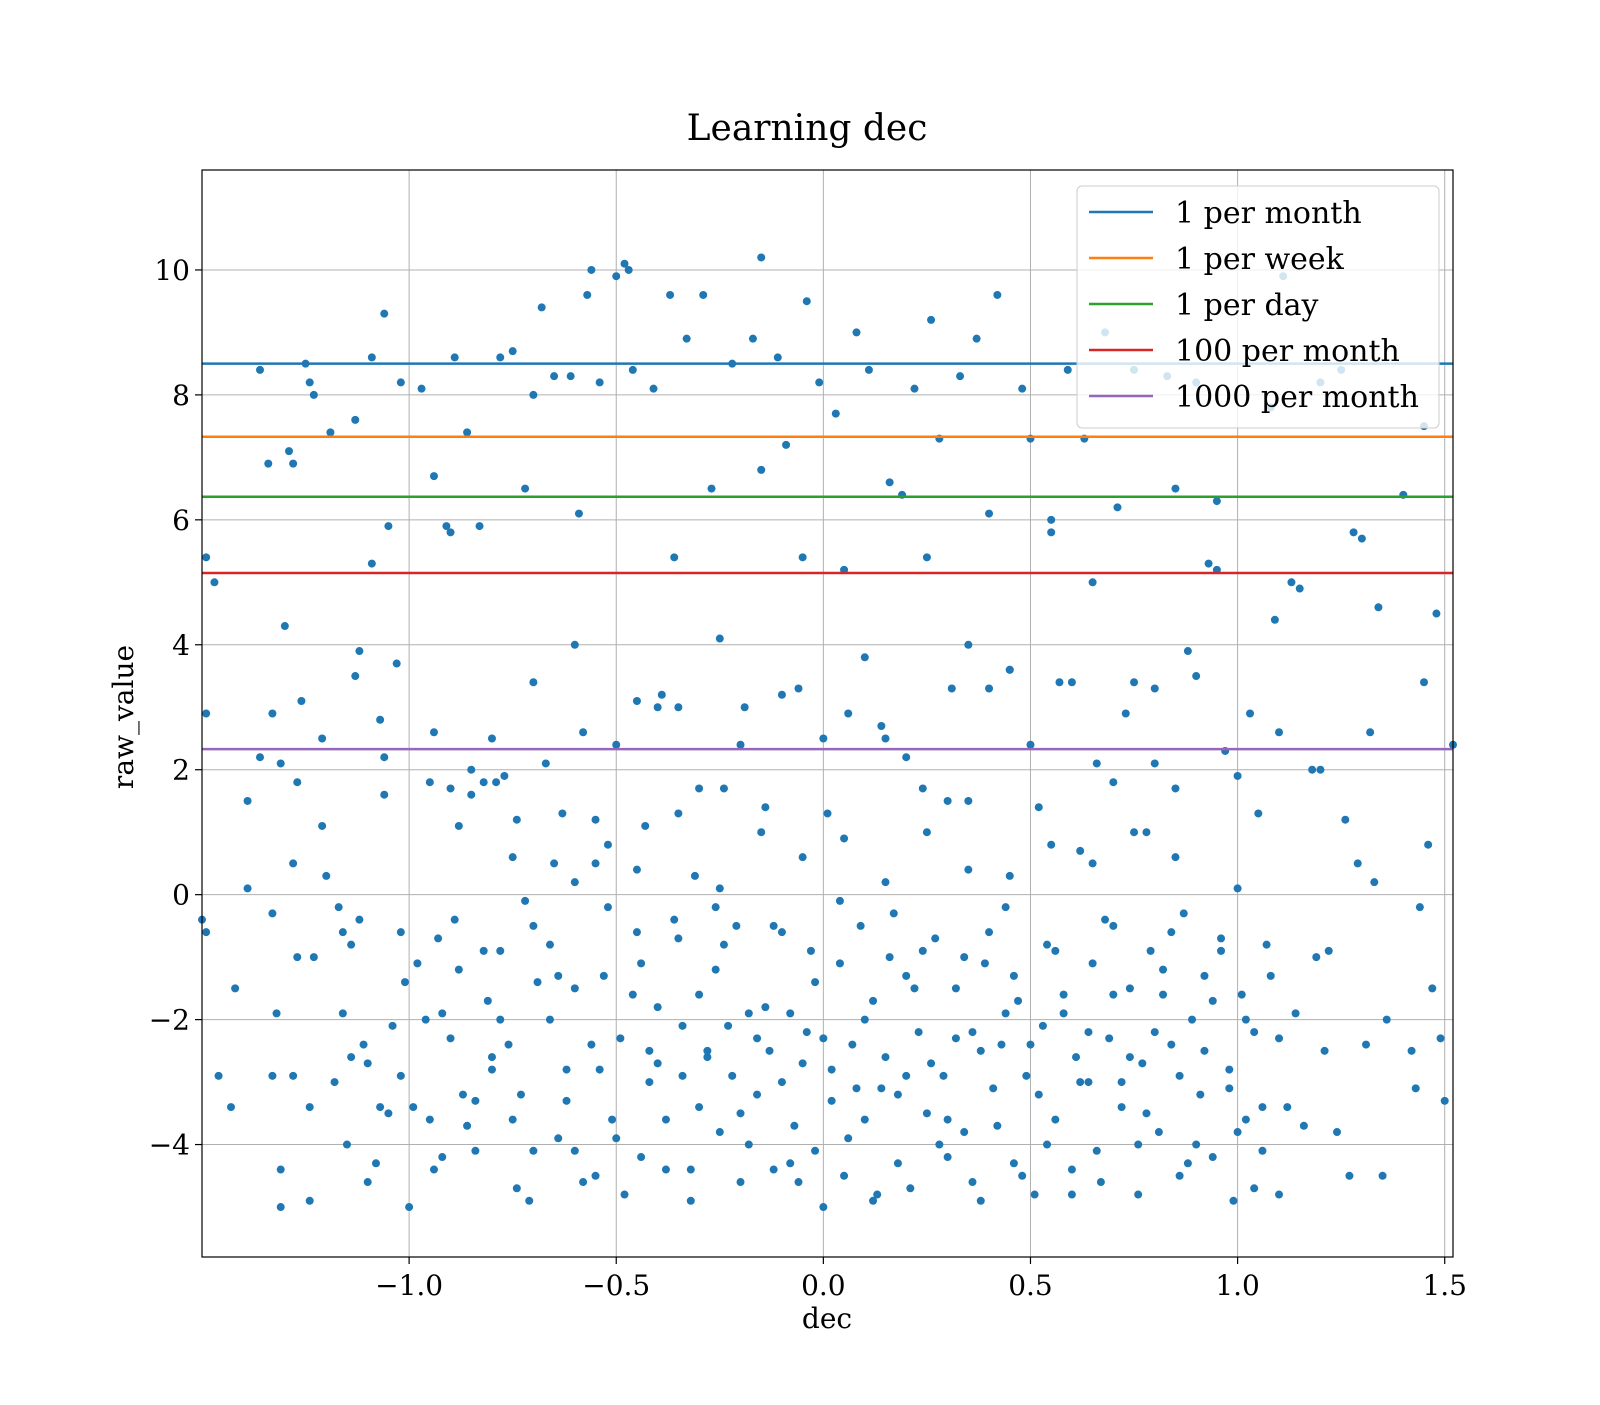  I want to click on x-axis-ticks: −1.0 −0.5 0.0 0.5 1.0 1.5, so click(921, 1279).